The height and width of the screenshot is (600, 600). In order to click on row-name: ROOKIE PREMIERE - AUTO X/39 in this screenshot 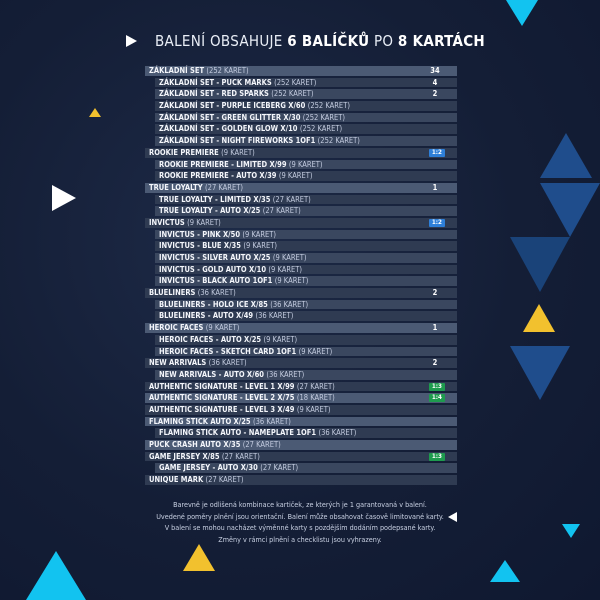, I will do `click(218, 176)`.